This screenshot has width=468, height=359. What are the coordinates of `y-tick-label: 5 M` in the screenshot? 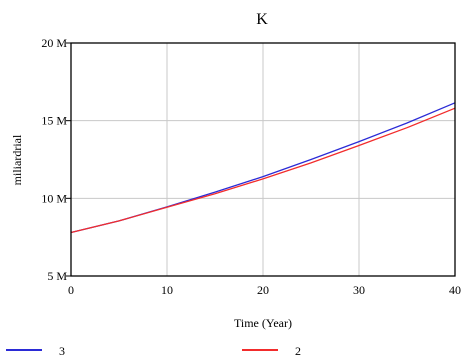 It's located at (57, 276).